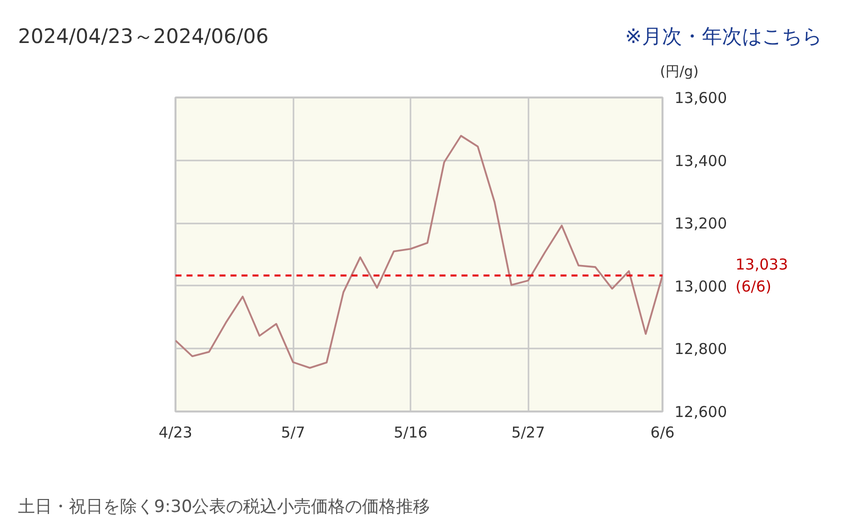 This screenshot has width=844, height=520. What do you see at coordinates (411, 433) in the screenshot?
I see `x-tick-label: 5/16` at bounding box center [411, 433].